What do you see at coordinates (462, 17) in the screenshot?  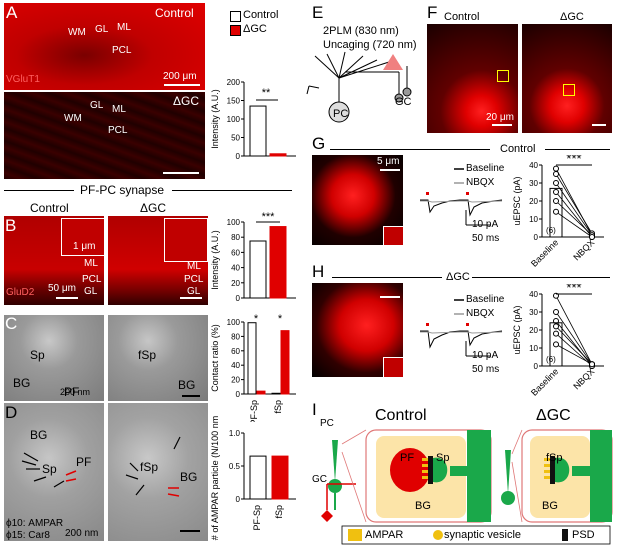 I see `panel-f-control-title: Control` at bounding box center [462, 17].